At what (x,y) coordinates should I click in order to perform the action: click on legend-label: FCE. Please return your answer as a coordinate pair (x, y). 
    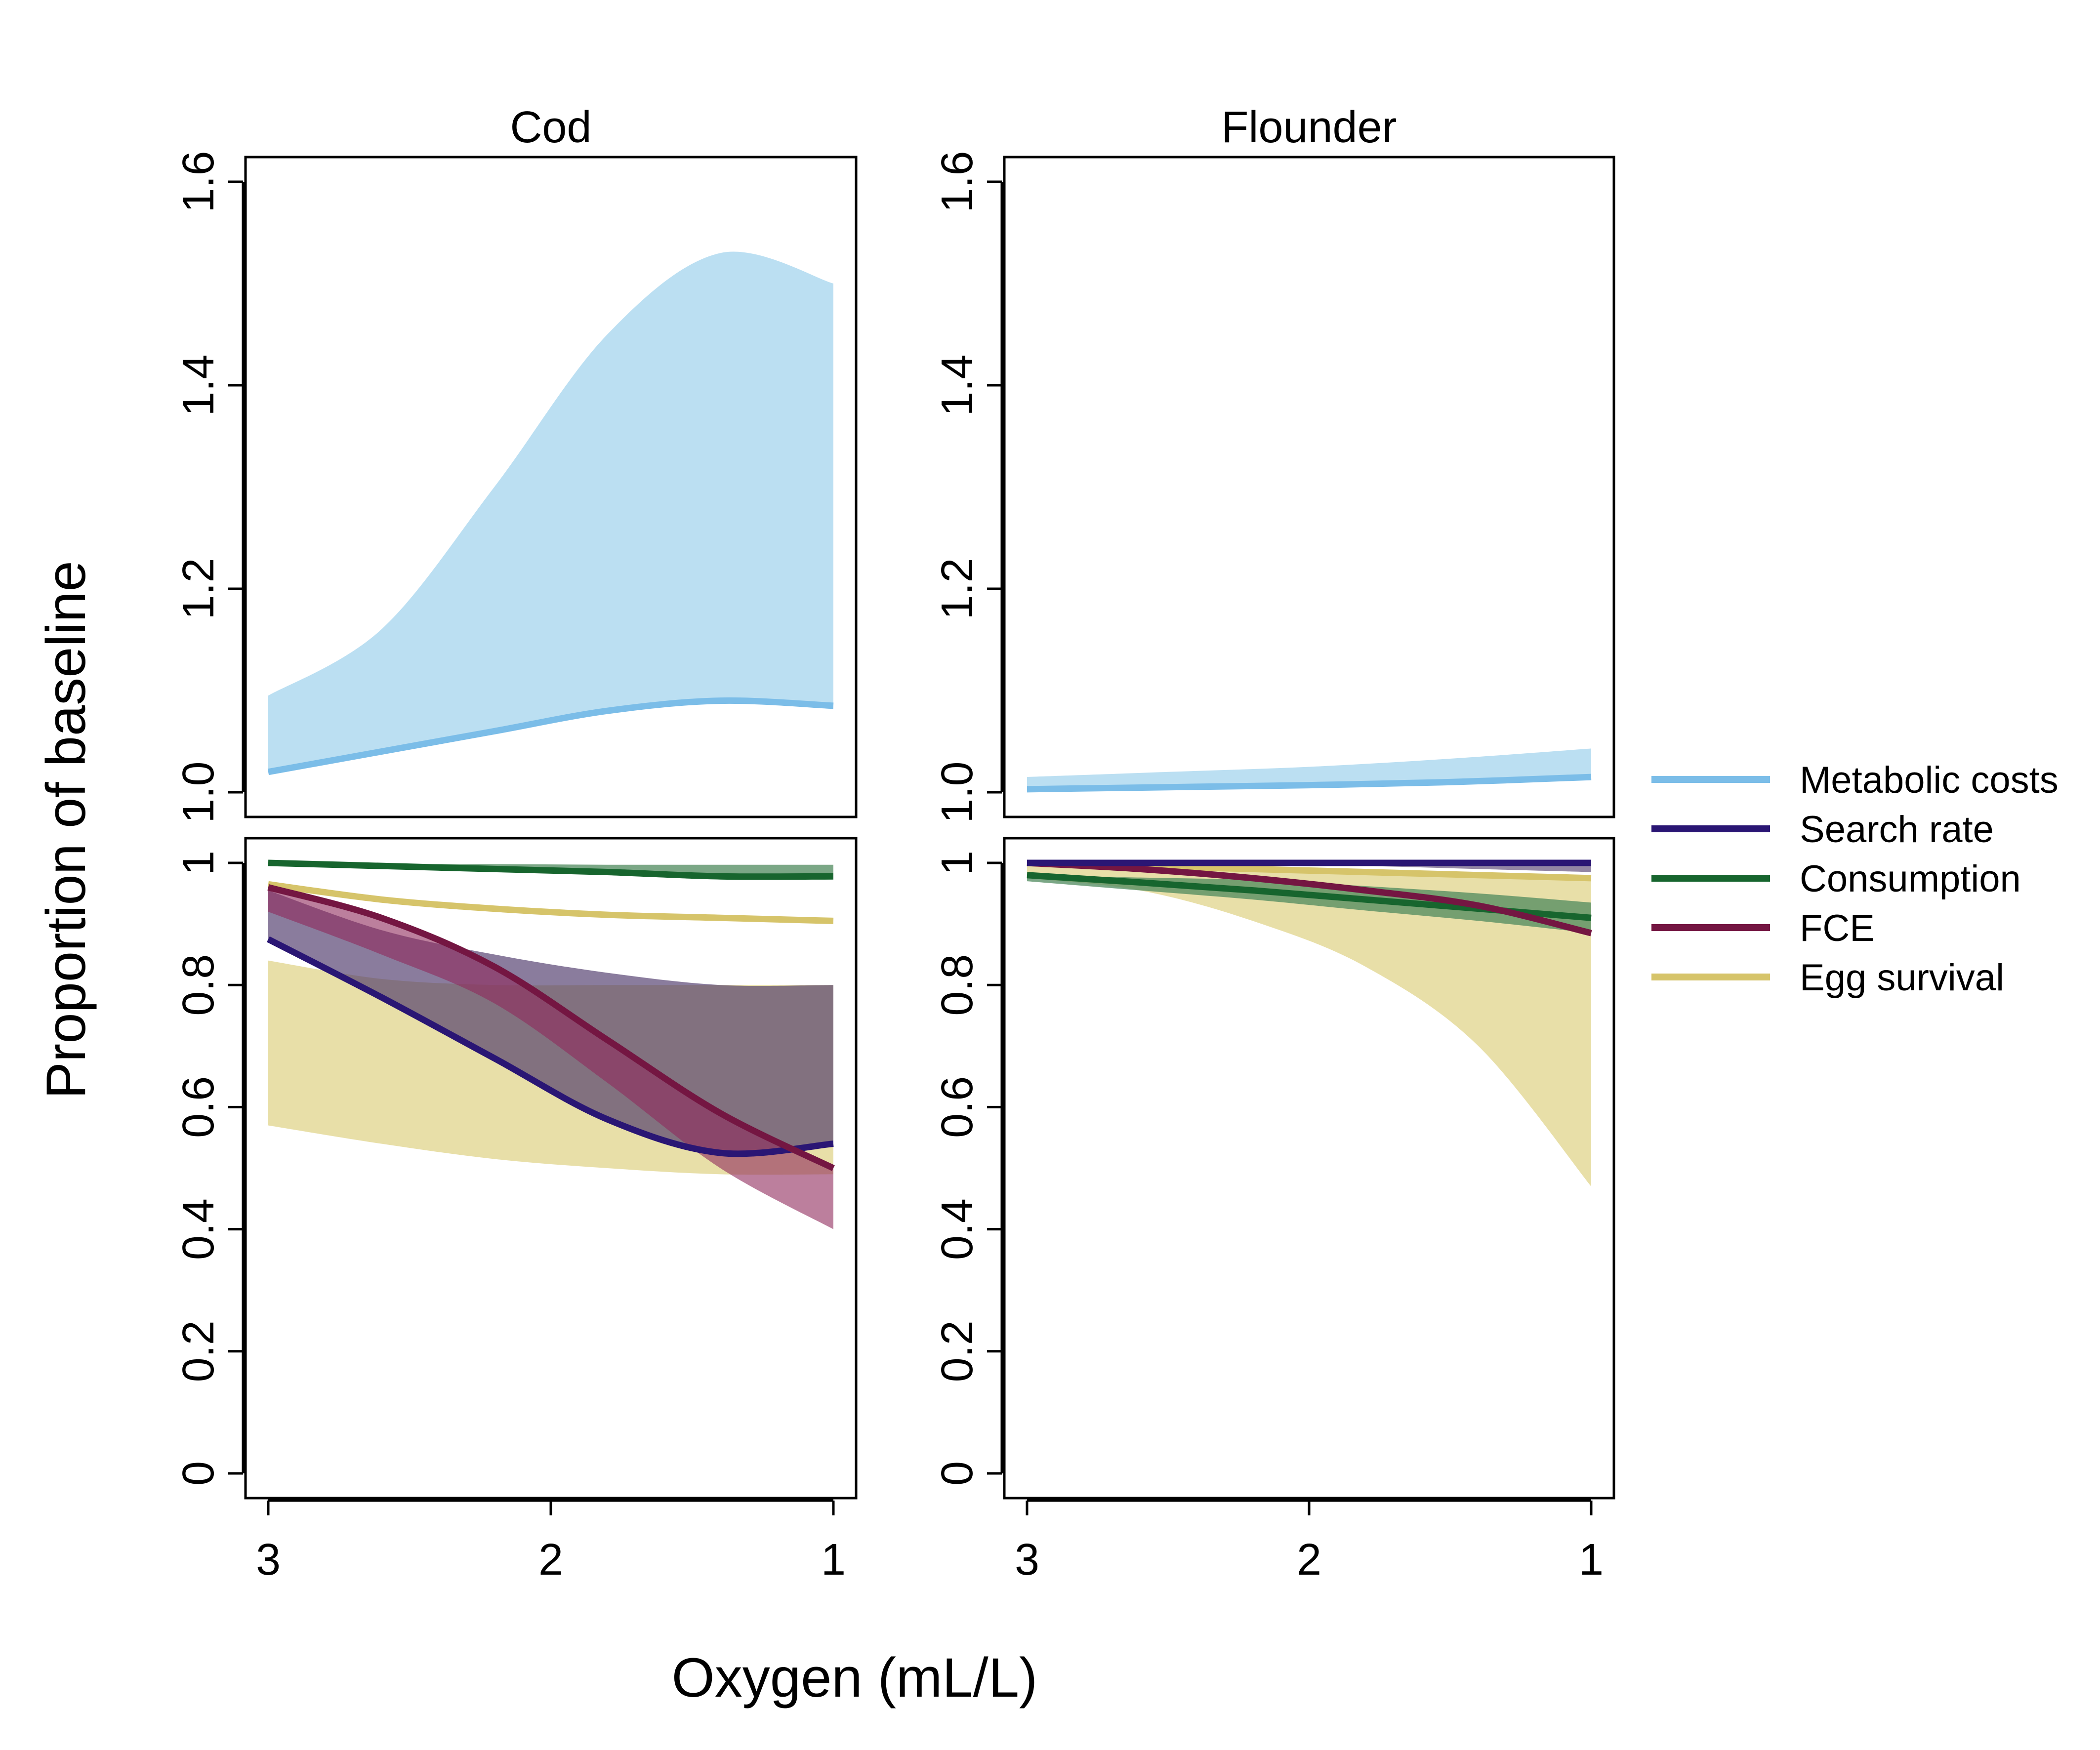
    Looking at the image, I should click on (1838, 928).